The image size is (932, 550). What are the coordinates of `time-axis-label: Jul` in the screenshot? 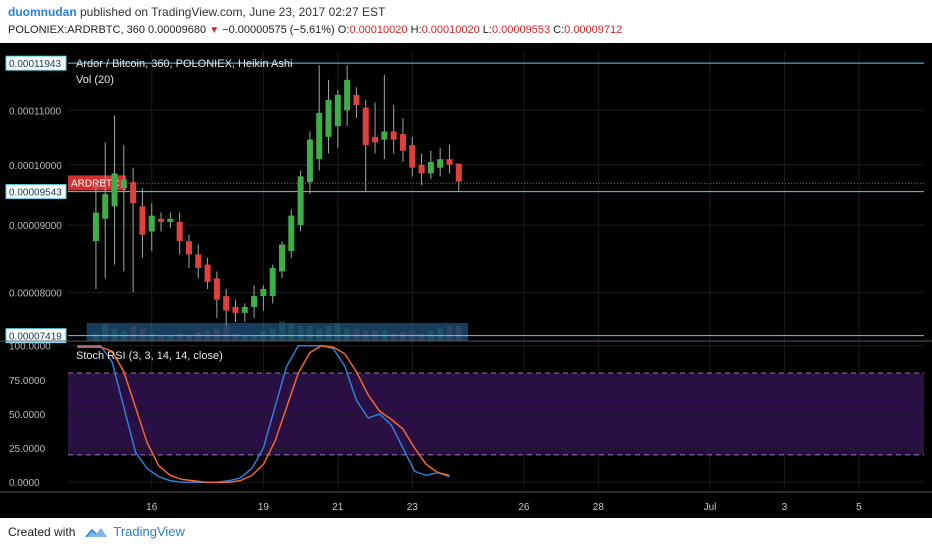 It's located at (710, 507).